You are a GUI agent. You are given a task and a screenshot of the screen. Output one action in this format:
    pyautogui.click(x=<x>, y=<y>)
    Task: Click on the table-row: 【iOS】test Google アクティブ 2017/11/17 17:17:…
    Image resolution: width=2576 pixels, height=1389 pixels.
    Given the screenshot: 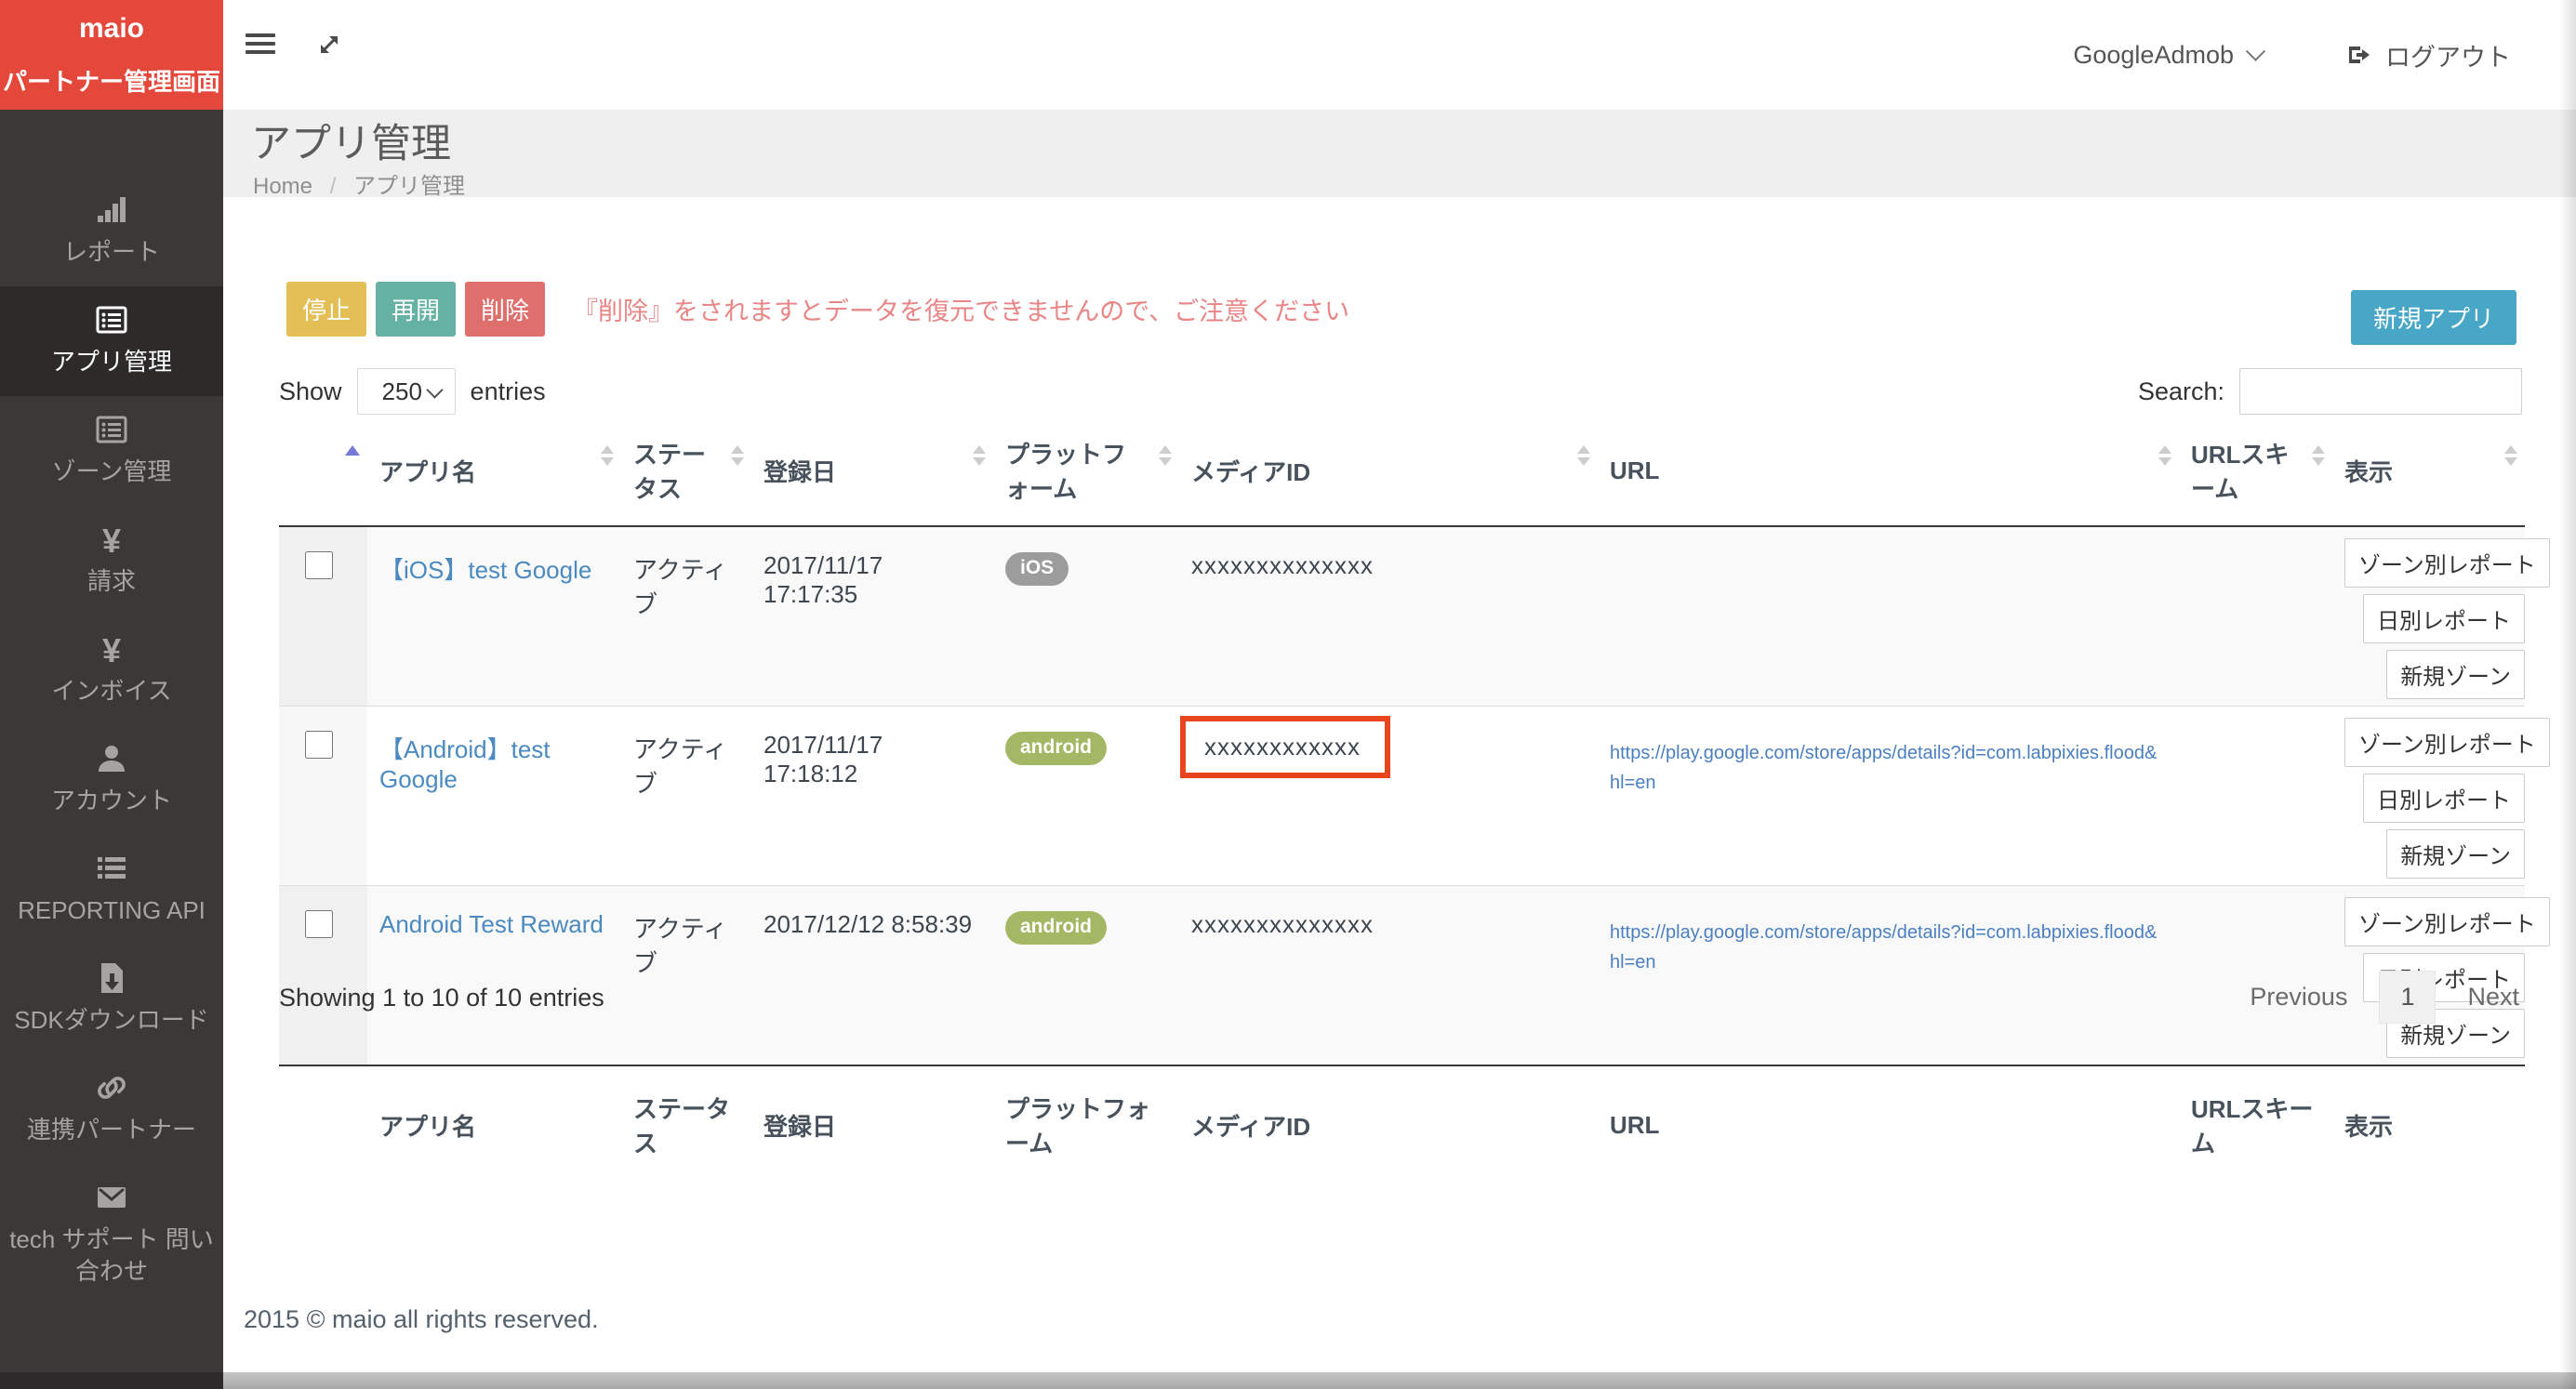 What is the action you would take?
    pyautogui.click(x=1414, y=616)
    